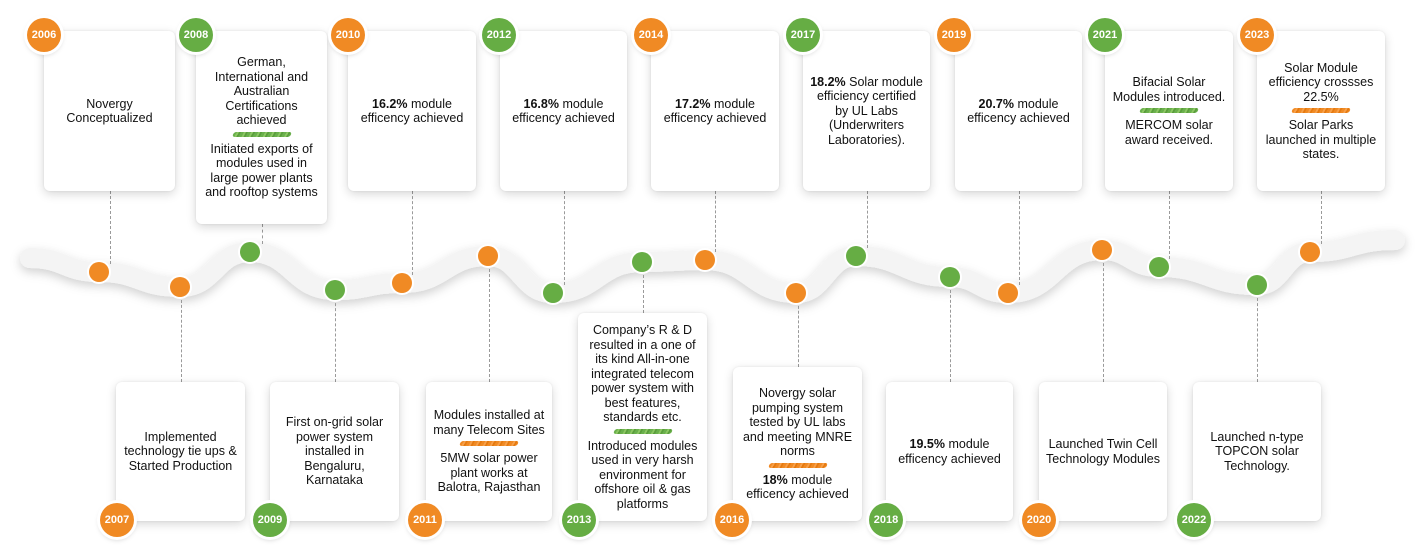 This screenshot has height=551, width=1419. What do you see at coordinates (803, 35) in the screenshot?
I see `year-badge: 2017` at bounding box center [803, 35].